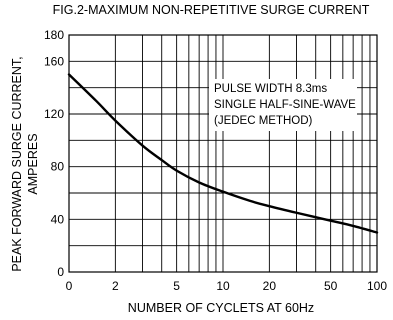 The image size is (393, 320). What do you see at coordinates (115, 286) in the screenshot?
I see `x-tick-label: 2` at bounding box center [115, 286].